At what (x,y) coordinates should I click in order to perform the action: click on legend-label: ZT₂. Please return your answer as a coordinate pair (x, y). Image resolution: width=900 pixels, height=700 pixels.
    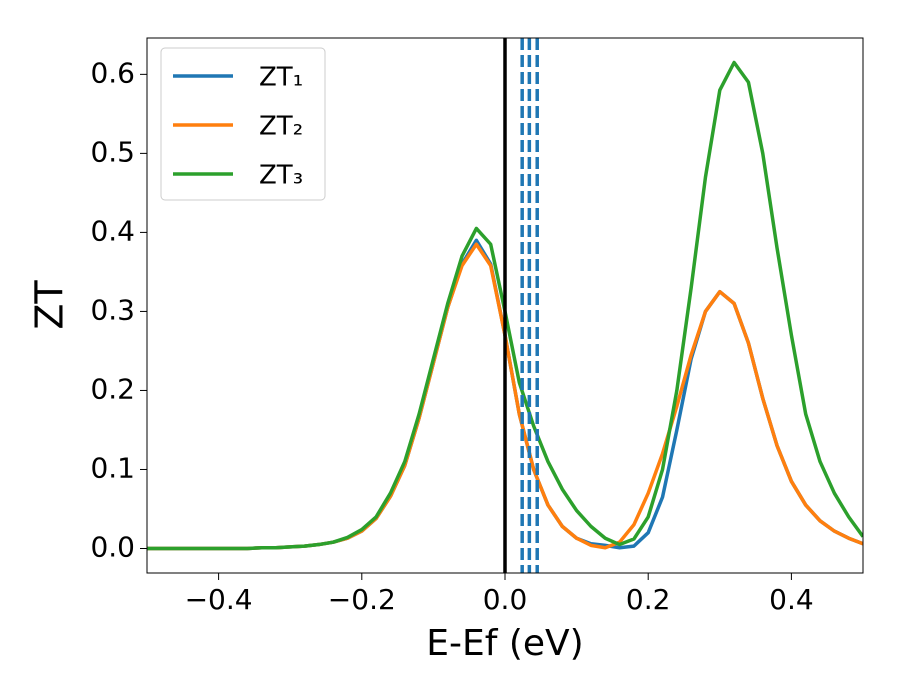
    Looking at the image, I should click on (281, 127).